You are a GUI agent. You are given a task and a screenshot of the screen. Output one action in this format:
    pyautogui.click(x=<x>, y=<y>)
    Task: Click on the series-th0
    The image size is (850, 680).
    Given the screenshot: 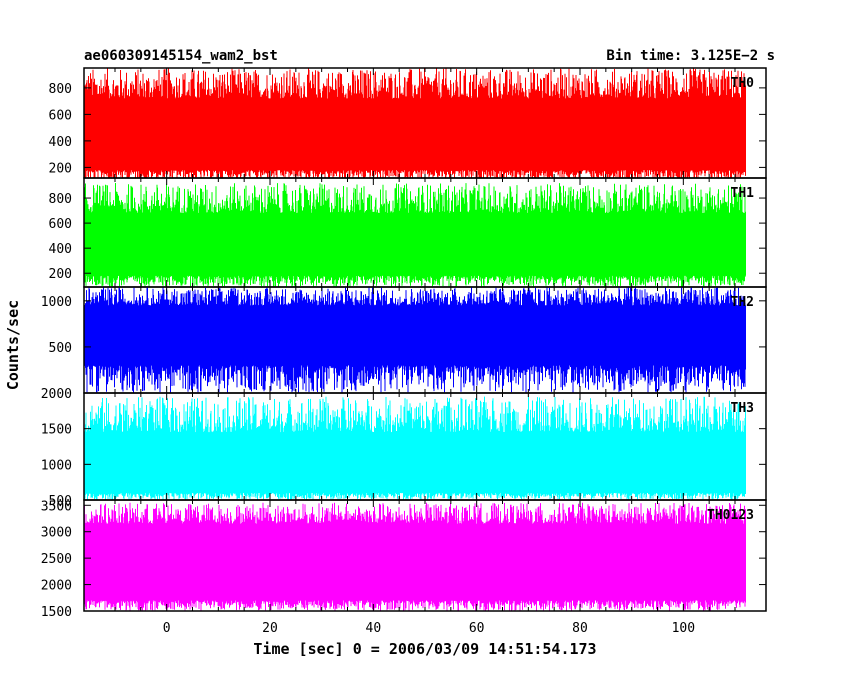 What is the action you would take?
    pyautogui.click(x=414, y=123)
    